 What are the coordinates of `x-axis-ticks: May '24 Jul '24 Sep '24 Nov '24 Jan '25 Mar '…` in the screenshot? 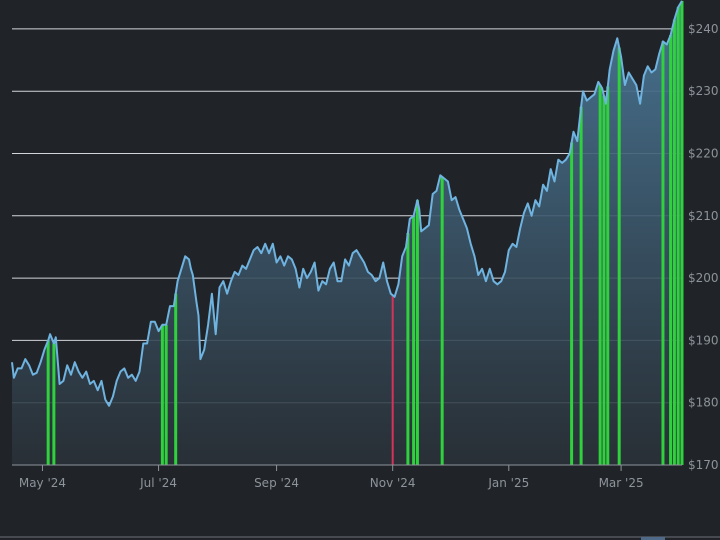 It's located at (331, 477).